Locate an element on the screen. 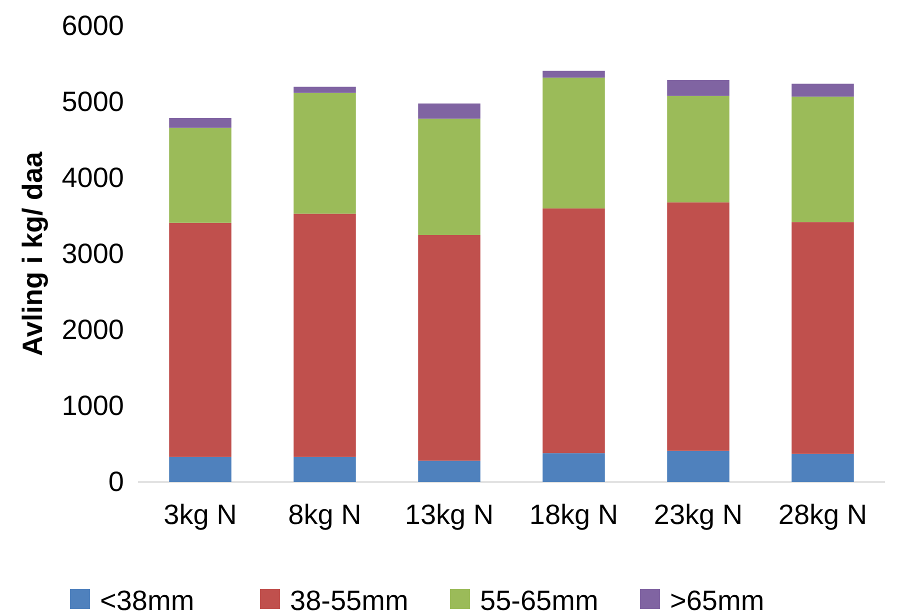 This screenshot has width=897, height=614. legend-label: 55-65mm is located at coordinates (539, 599).